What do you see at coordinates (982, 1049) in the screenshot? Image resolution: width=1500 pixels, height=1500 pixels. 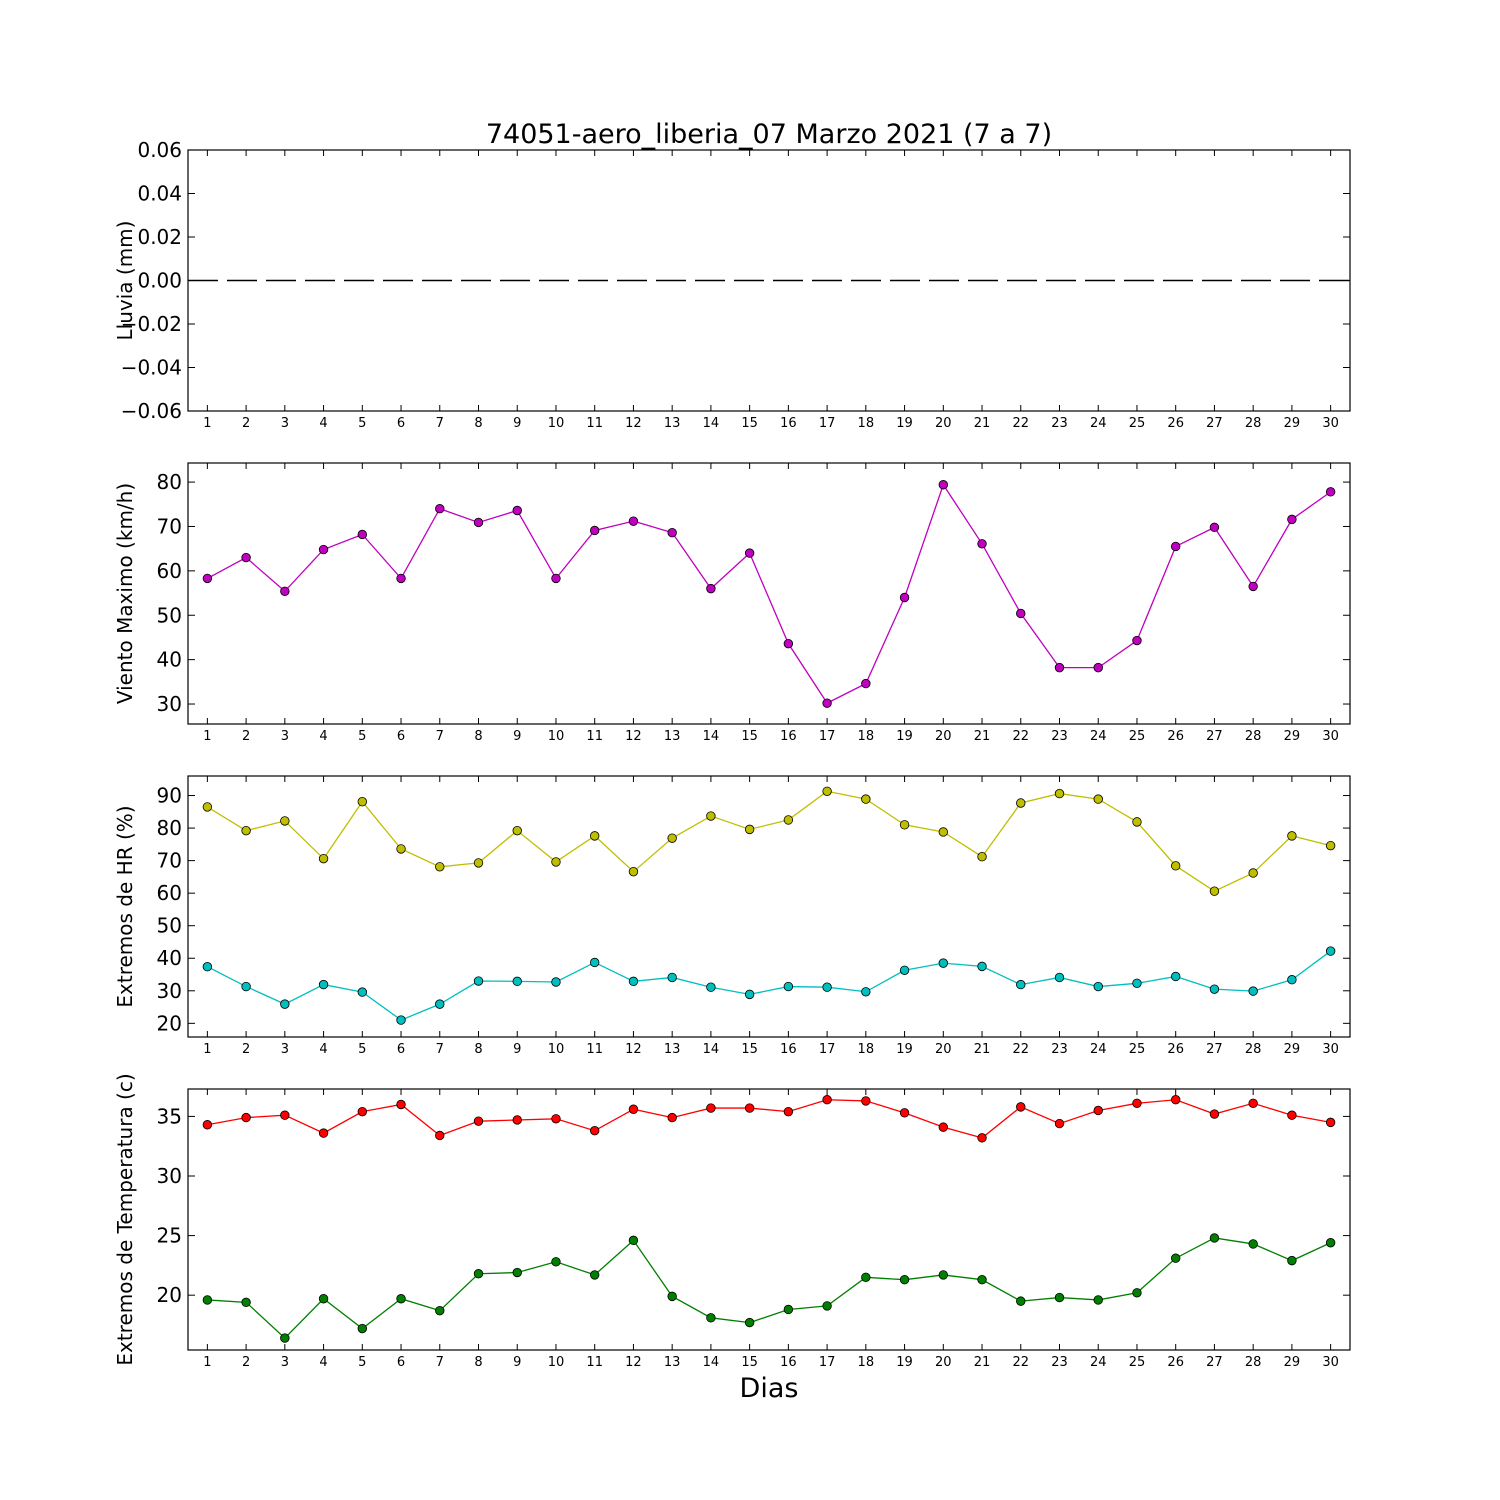 I see `x-tick-label: 21` at bounding box center [982, 1049].